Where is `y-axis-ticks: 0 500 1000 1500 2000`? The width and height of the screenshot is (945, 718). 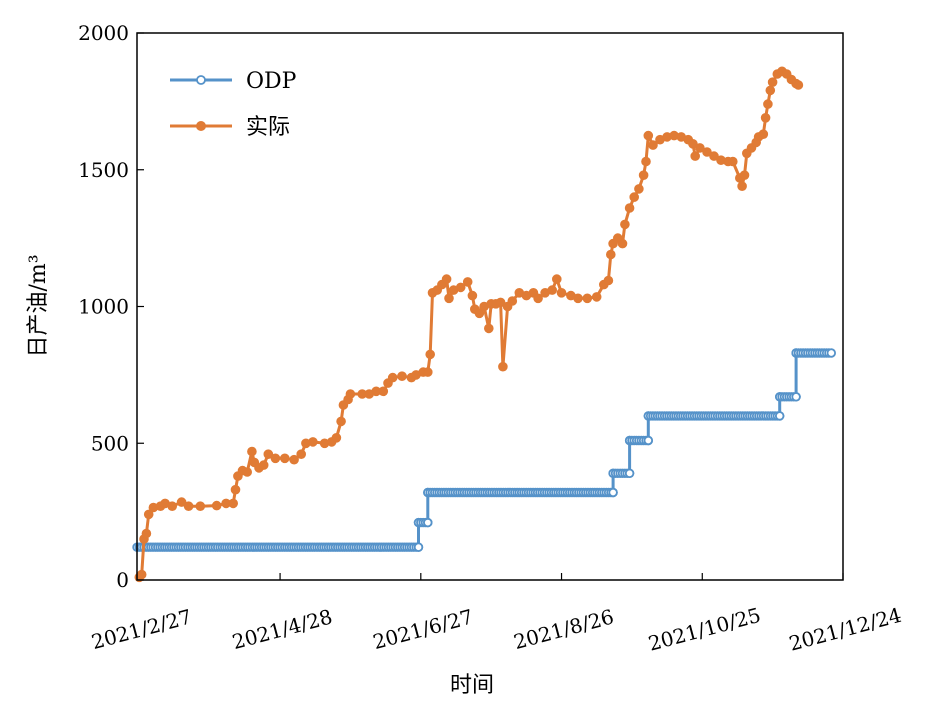
y-axis-ticks: 0 500 1000 1500 2000 is located at coordinates (111, 306).